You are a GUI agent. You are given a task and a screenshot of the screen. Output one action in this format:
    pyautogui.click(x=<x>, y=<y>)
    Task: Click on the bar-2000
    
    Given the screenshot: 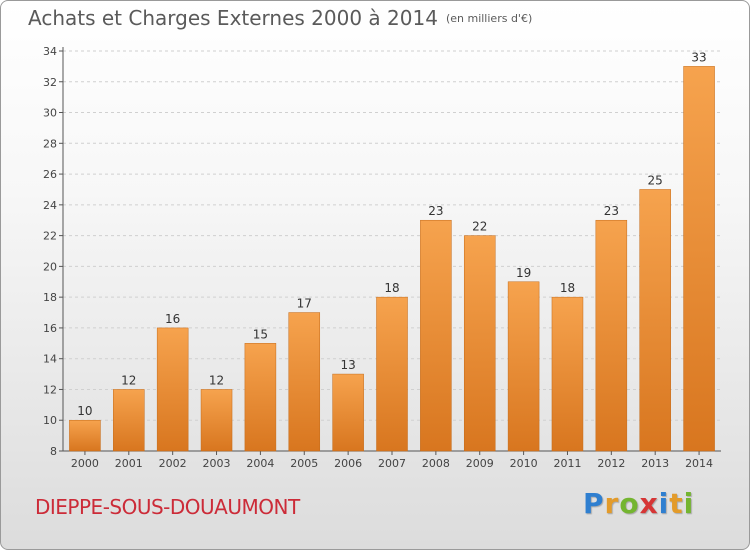 What is the action you would take?
    pyautogui.click(x=85, y=435)
    